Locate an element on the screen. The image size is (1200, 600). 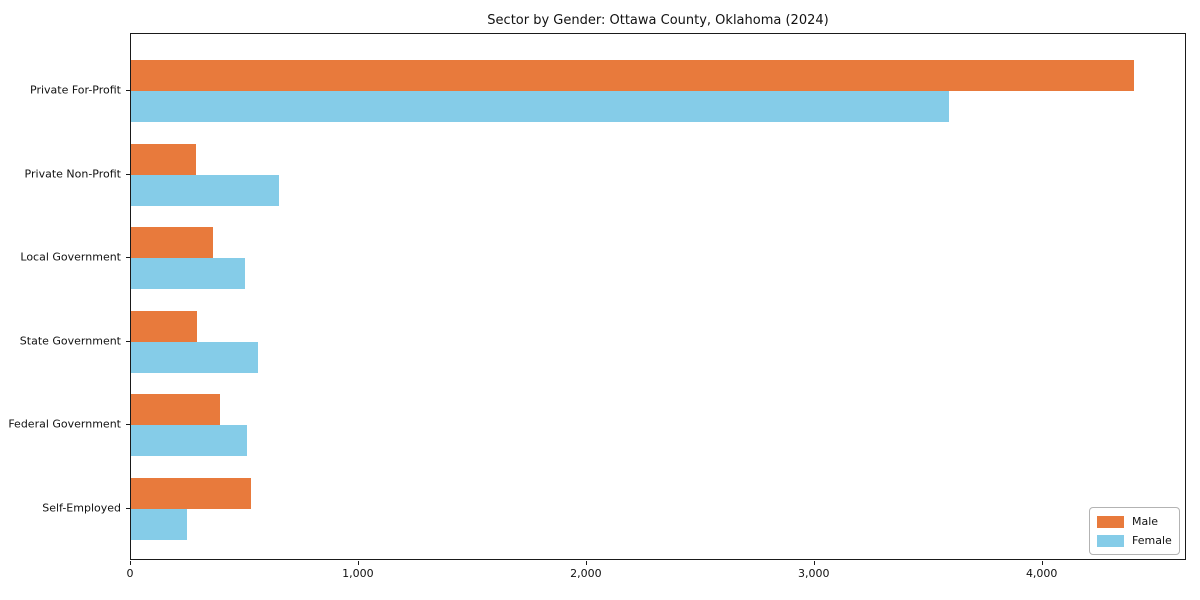
y-tick-label-private-for-profit: Private For-Profit is located at coordinates (75, 90).